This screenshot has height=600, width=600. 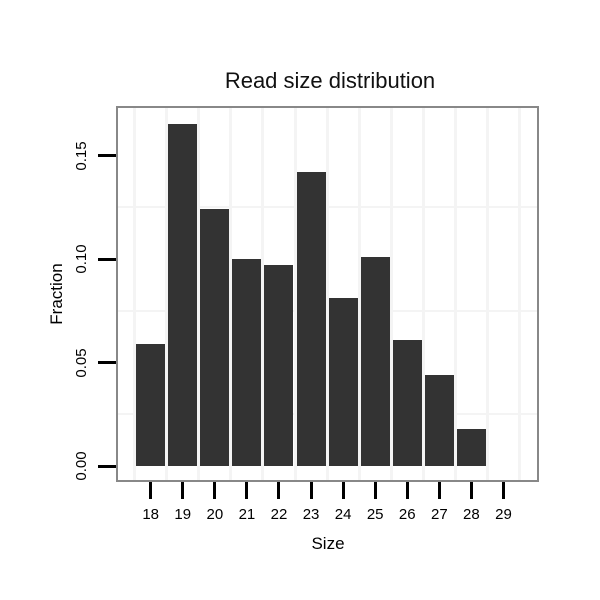 What do you see at coordinates (279, 514) in the screenshot?
I see `x-tick-label: 22` at bounding box center [279, 514].